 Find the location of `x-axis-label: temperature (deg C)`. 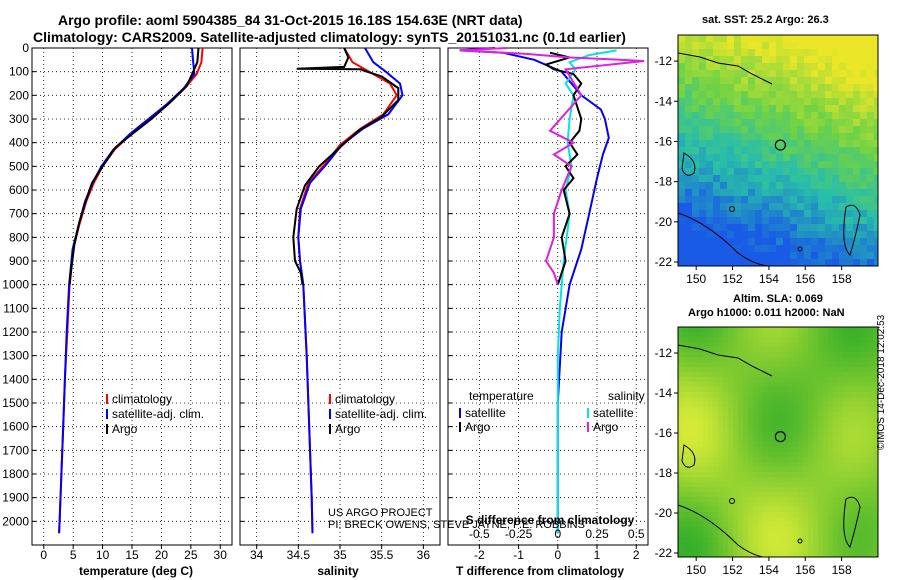

x-axis-label: temperature (deg C) is located at coordinates (136, 571).